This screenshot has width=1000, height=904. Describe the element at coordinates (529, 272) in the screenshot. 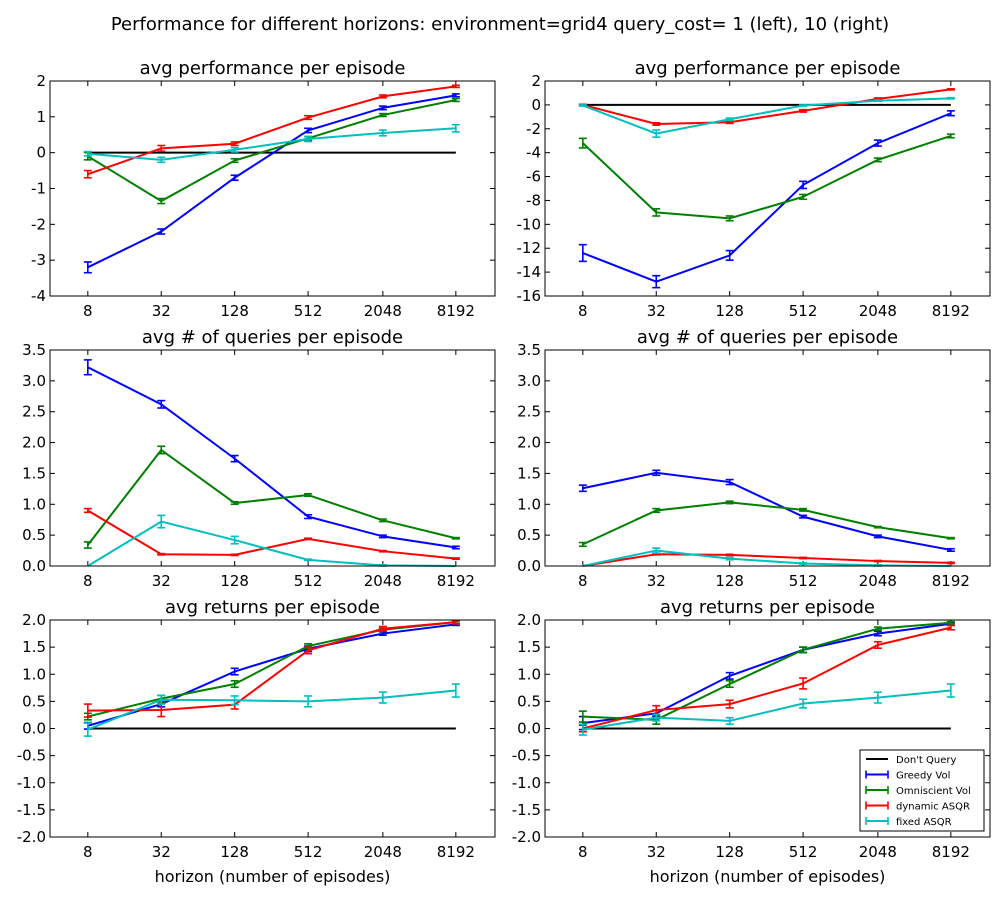

I see `y-tick-label: -14` at that location.